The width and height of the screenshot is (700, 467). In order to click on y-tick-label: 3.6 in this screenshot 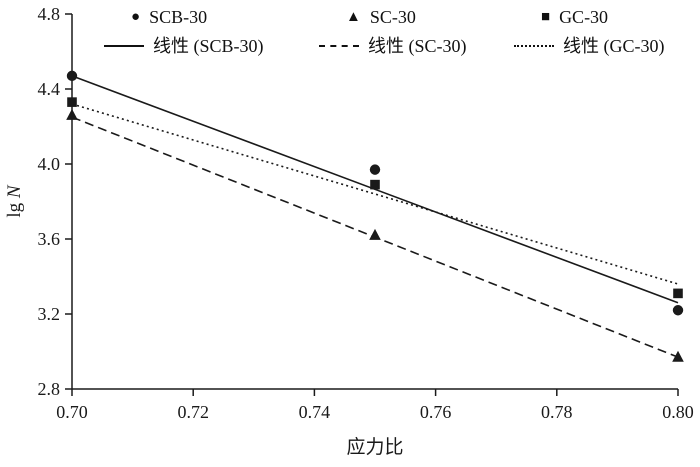, I will do `click(49, 239)`.